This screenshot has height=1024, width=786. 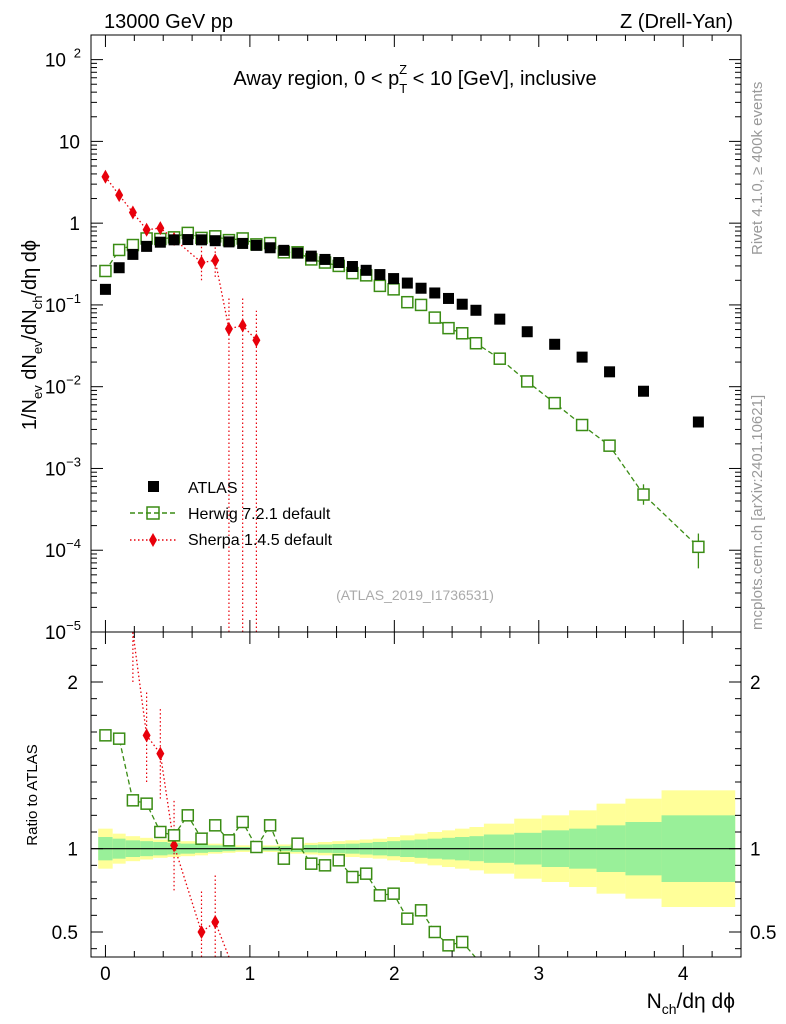 I want to click on main-y-tick-exponent: −5, so click(x=73, y=625).